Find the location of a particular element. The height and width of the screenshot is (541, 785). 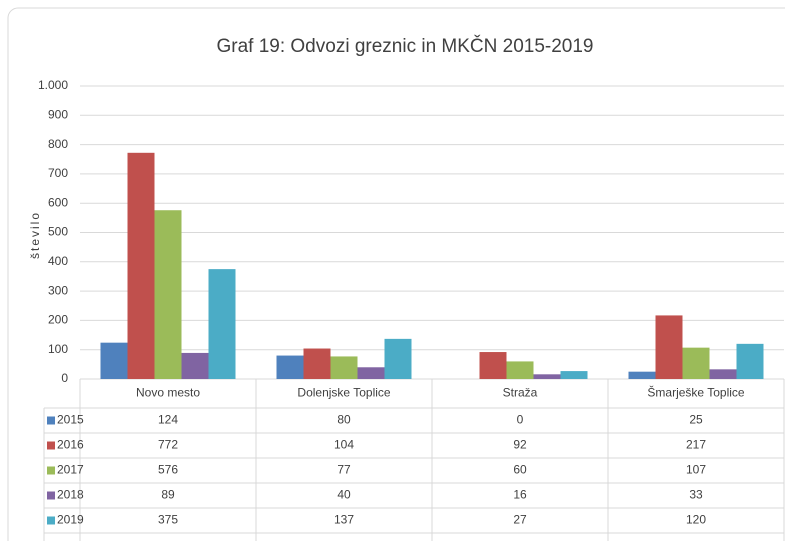

y-tick-label: 300 is located at coordinates (58, 290).